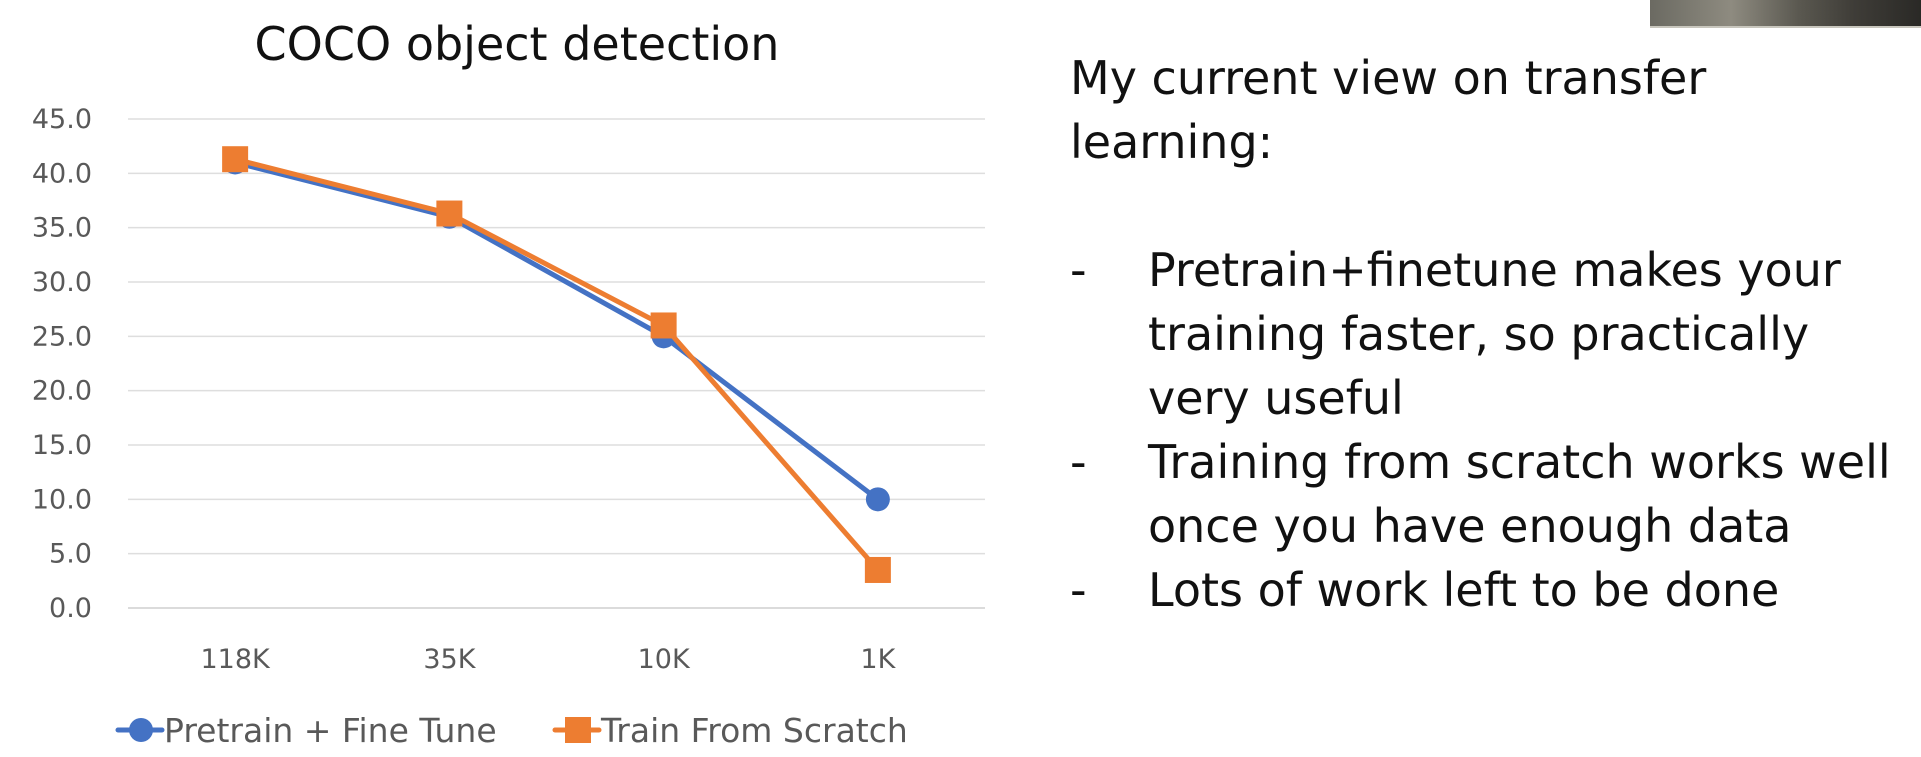  I want to click on y-tick-label: 40.0, so click(62, 173).